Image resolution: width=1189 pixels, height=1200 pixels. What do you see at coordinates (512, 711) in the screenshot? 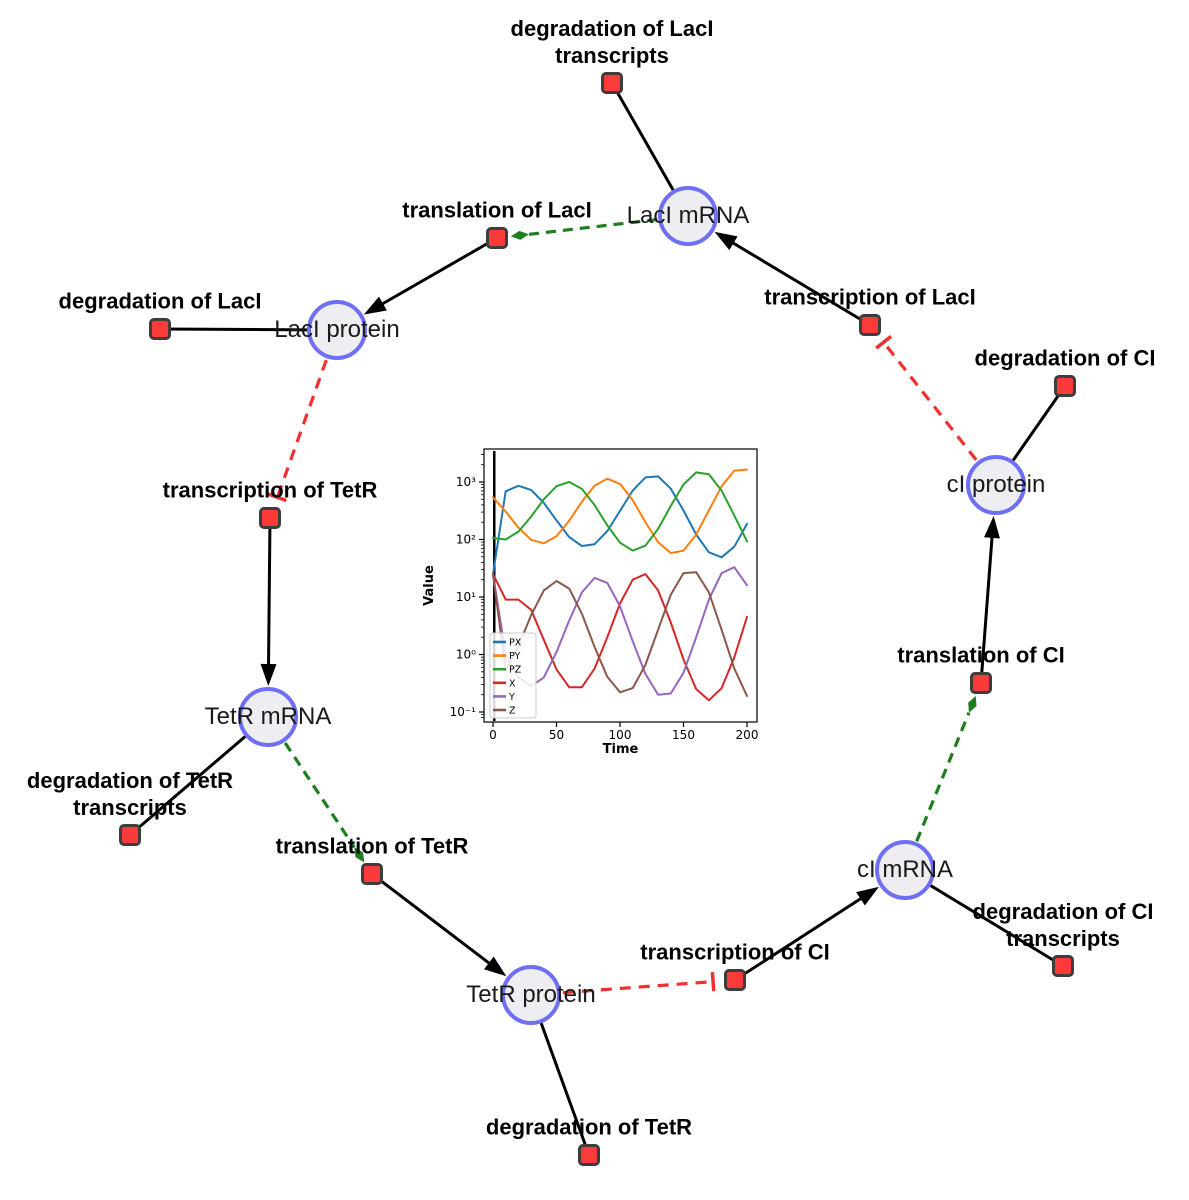
I see `legend-label-Z: Z` at bounding box center [512, 711].